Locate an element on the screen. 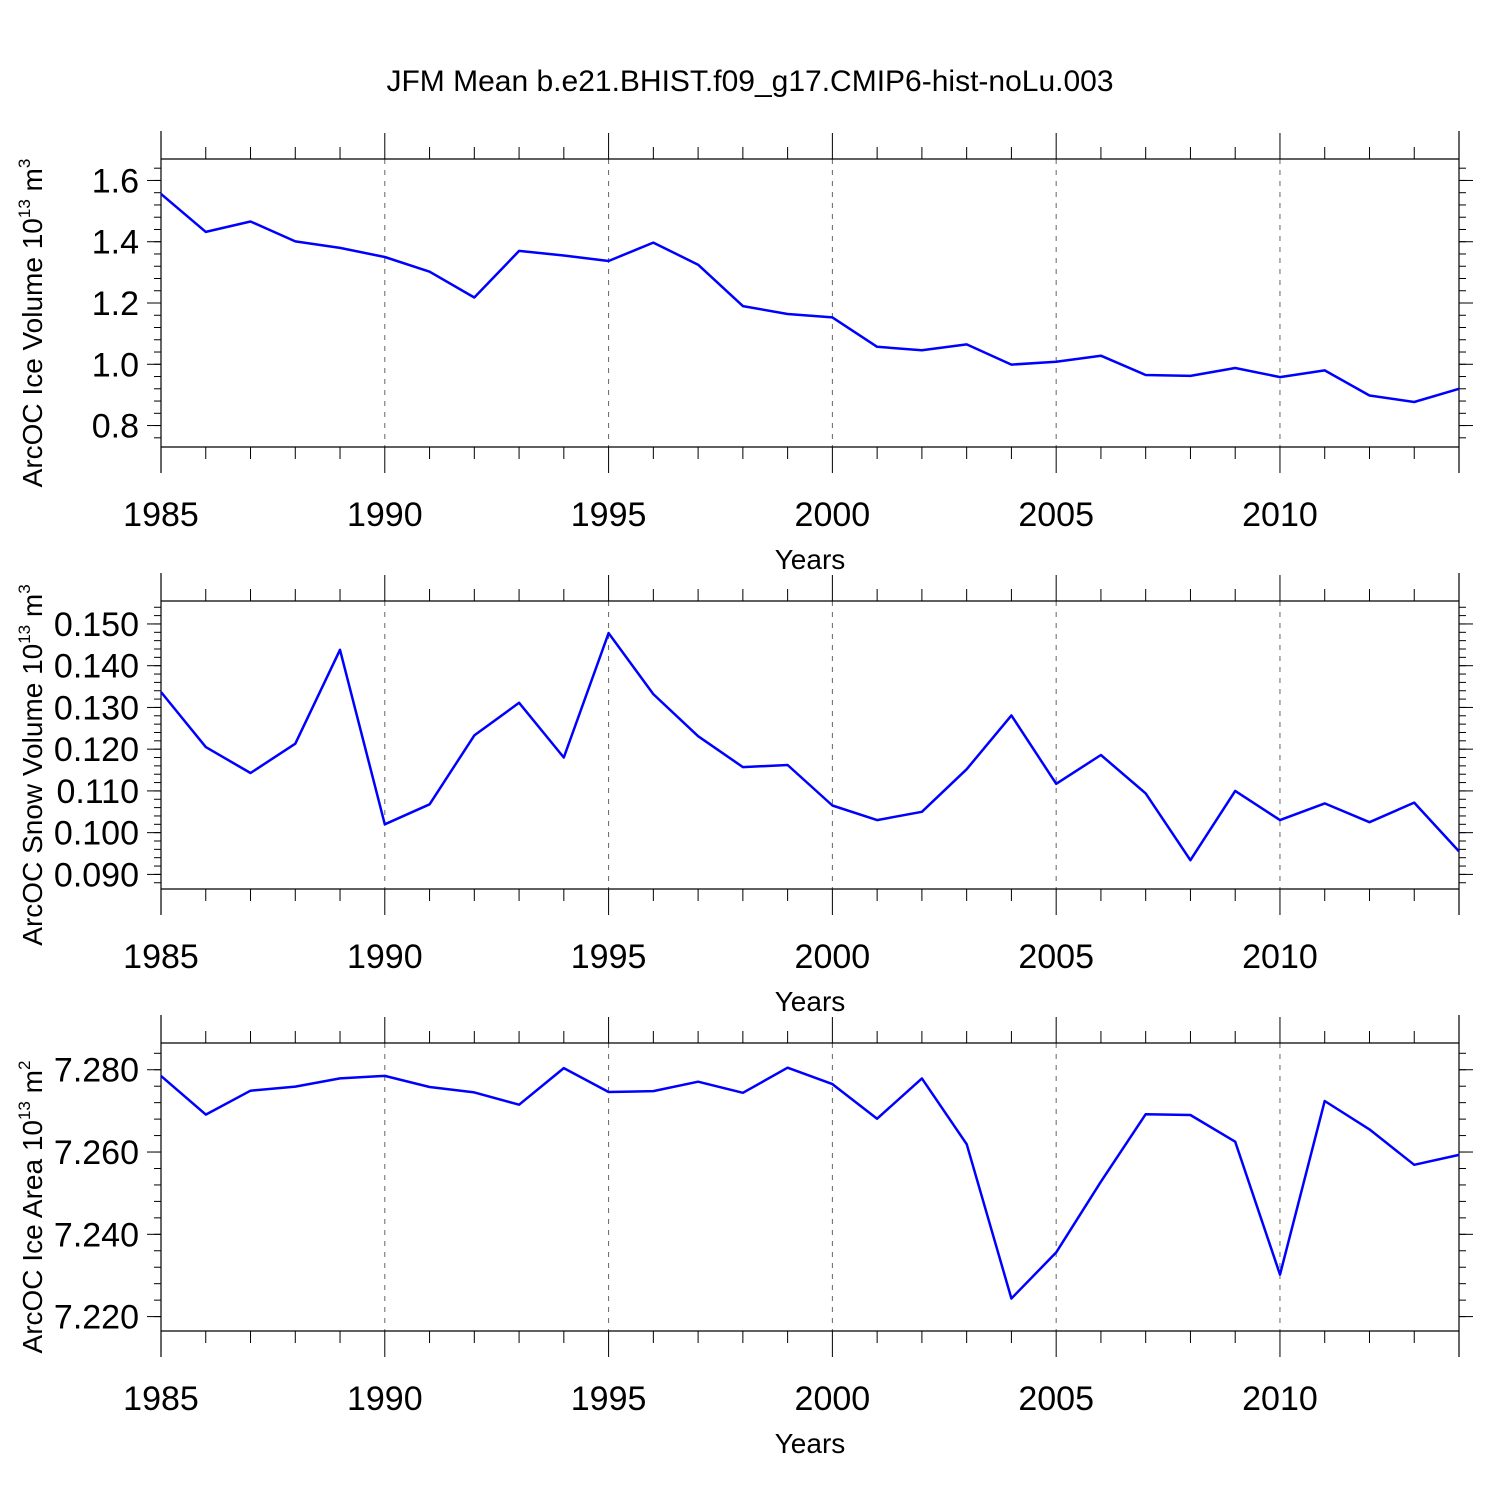 This screenshot has height=1500, width=1500. x-axis-label: Years is located at coordinates (810, 1443).